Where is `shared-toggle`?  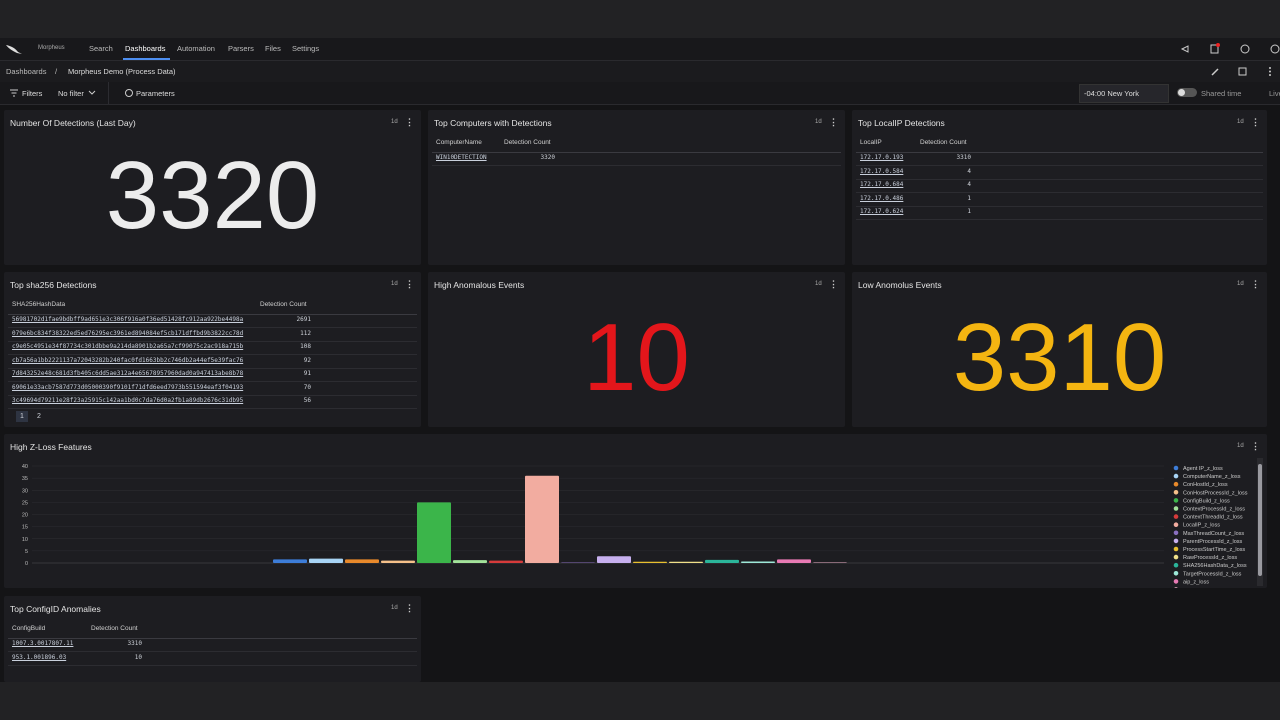
shared-toggle is located at coordinates (1187, 92).